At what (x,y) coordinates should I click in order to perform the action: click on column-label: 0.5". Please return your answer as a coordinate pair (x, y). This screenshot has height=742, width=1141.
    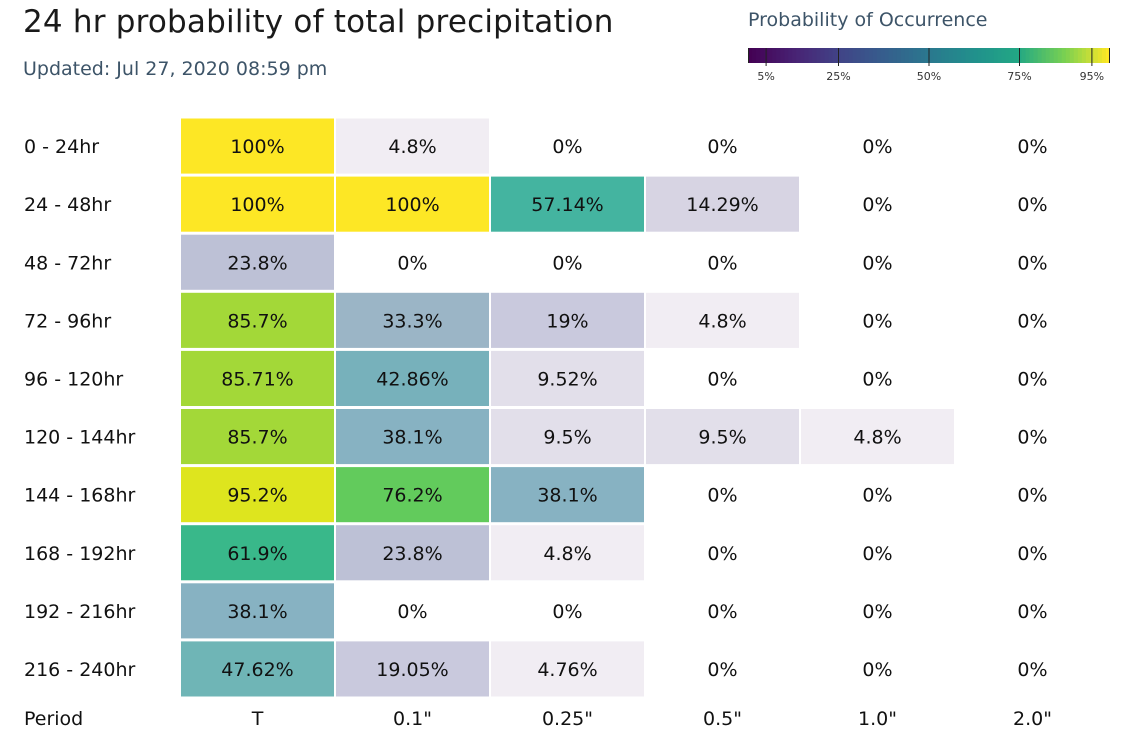
    Looking at the image, I should click on (722, 719).